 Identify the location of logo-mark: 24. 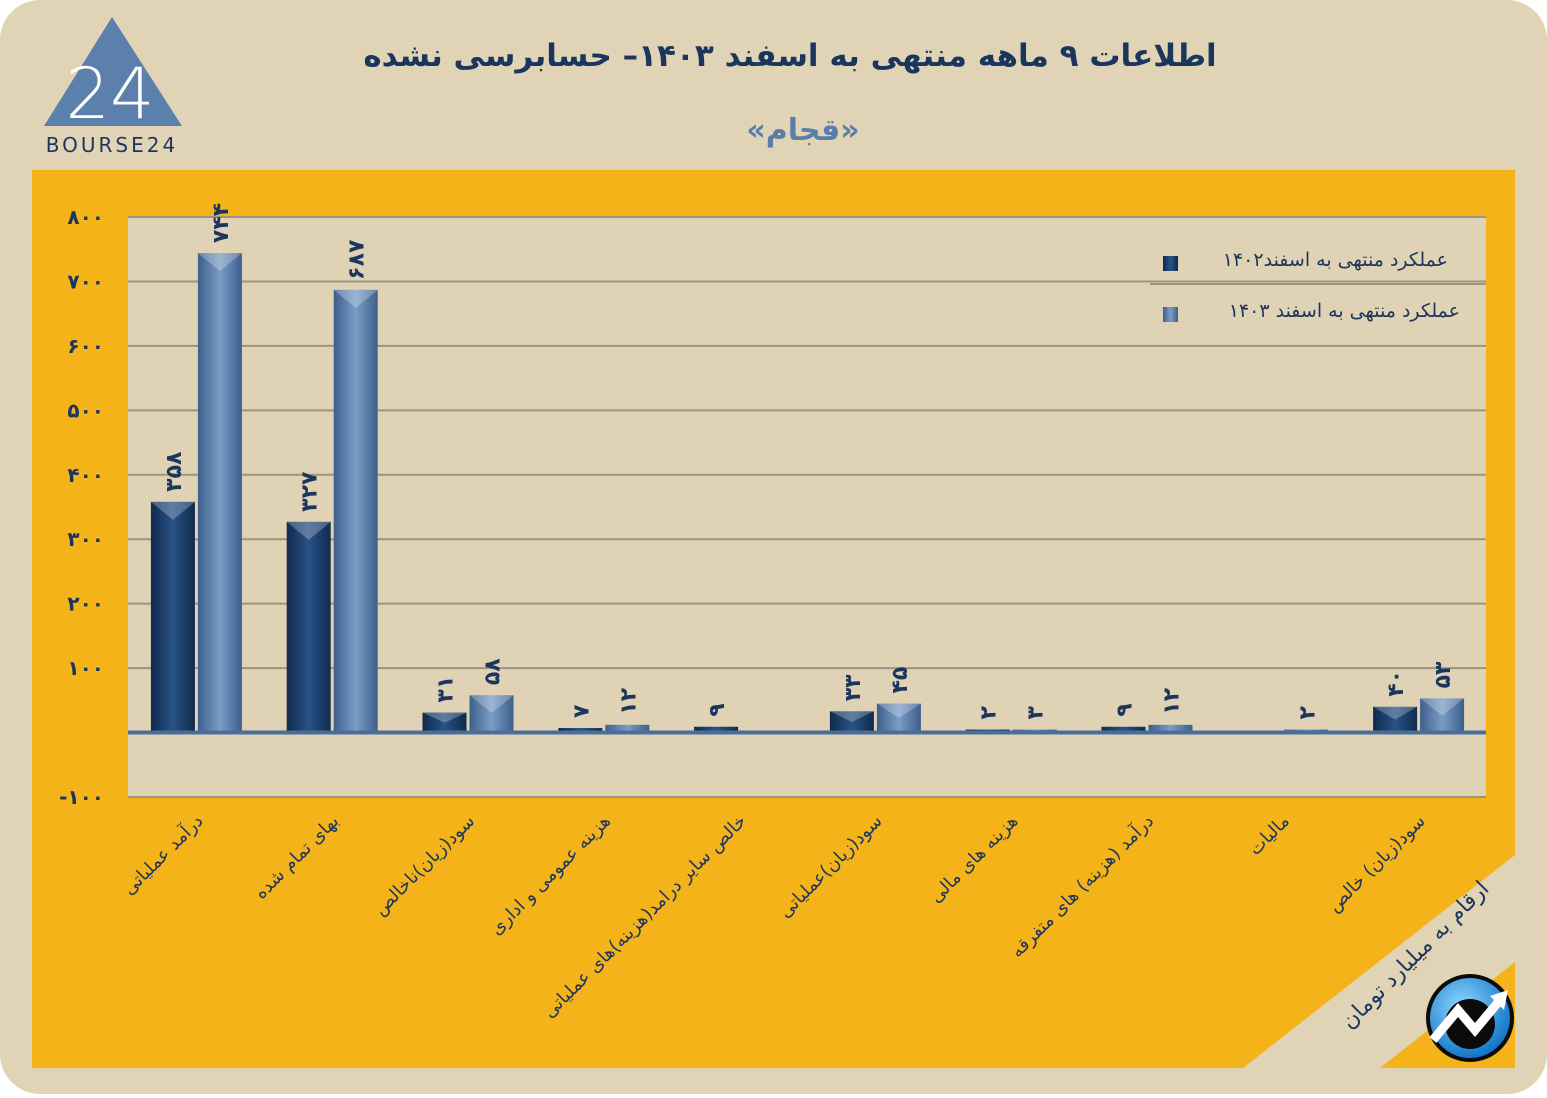
(109, 94).